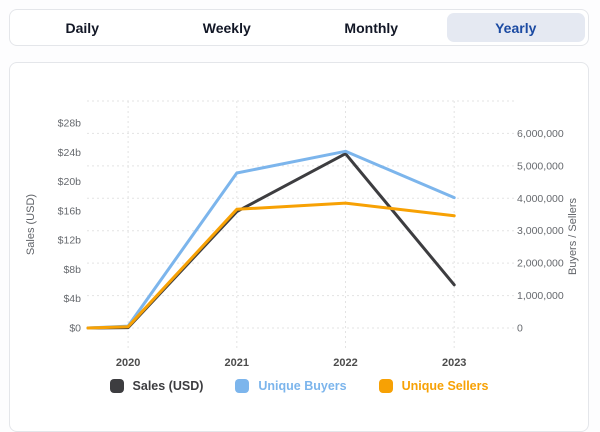 This screenshot has height=432, width=600. Describe the element at coordinates (70, 241) in the screenshot. I see `left-axis-tick-label: $12b` at that location.